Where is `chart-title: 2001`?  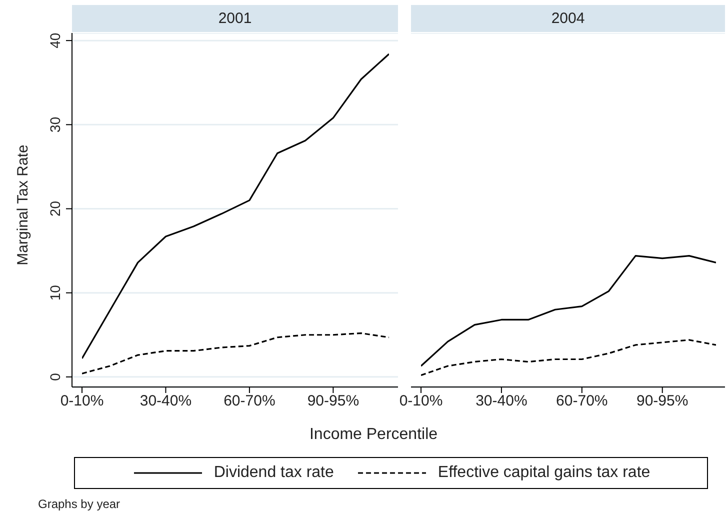
chart-title: 2001 is located at coordinates (235, 18).